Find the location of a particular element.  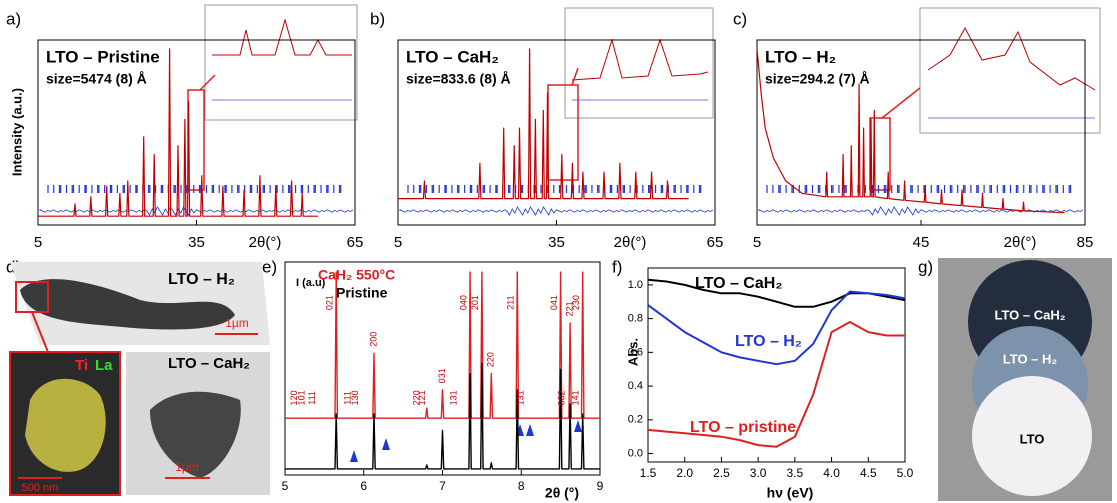

e-arrows is located at coordinates (466, 441).